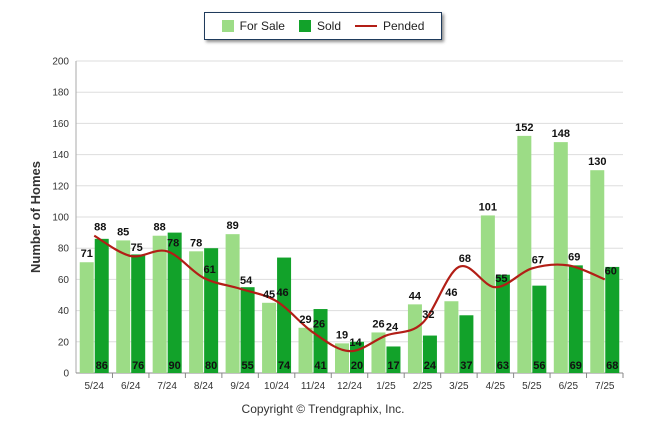  Describe the element at coordinates (64, 311) in the screenshot. I see `y-tick-label: 40` at that location.